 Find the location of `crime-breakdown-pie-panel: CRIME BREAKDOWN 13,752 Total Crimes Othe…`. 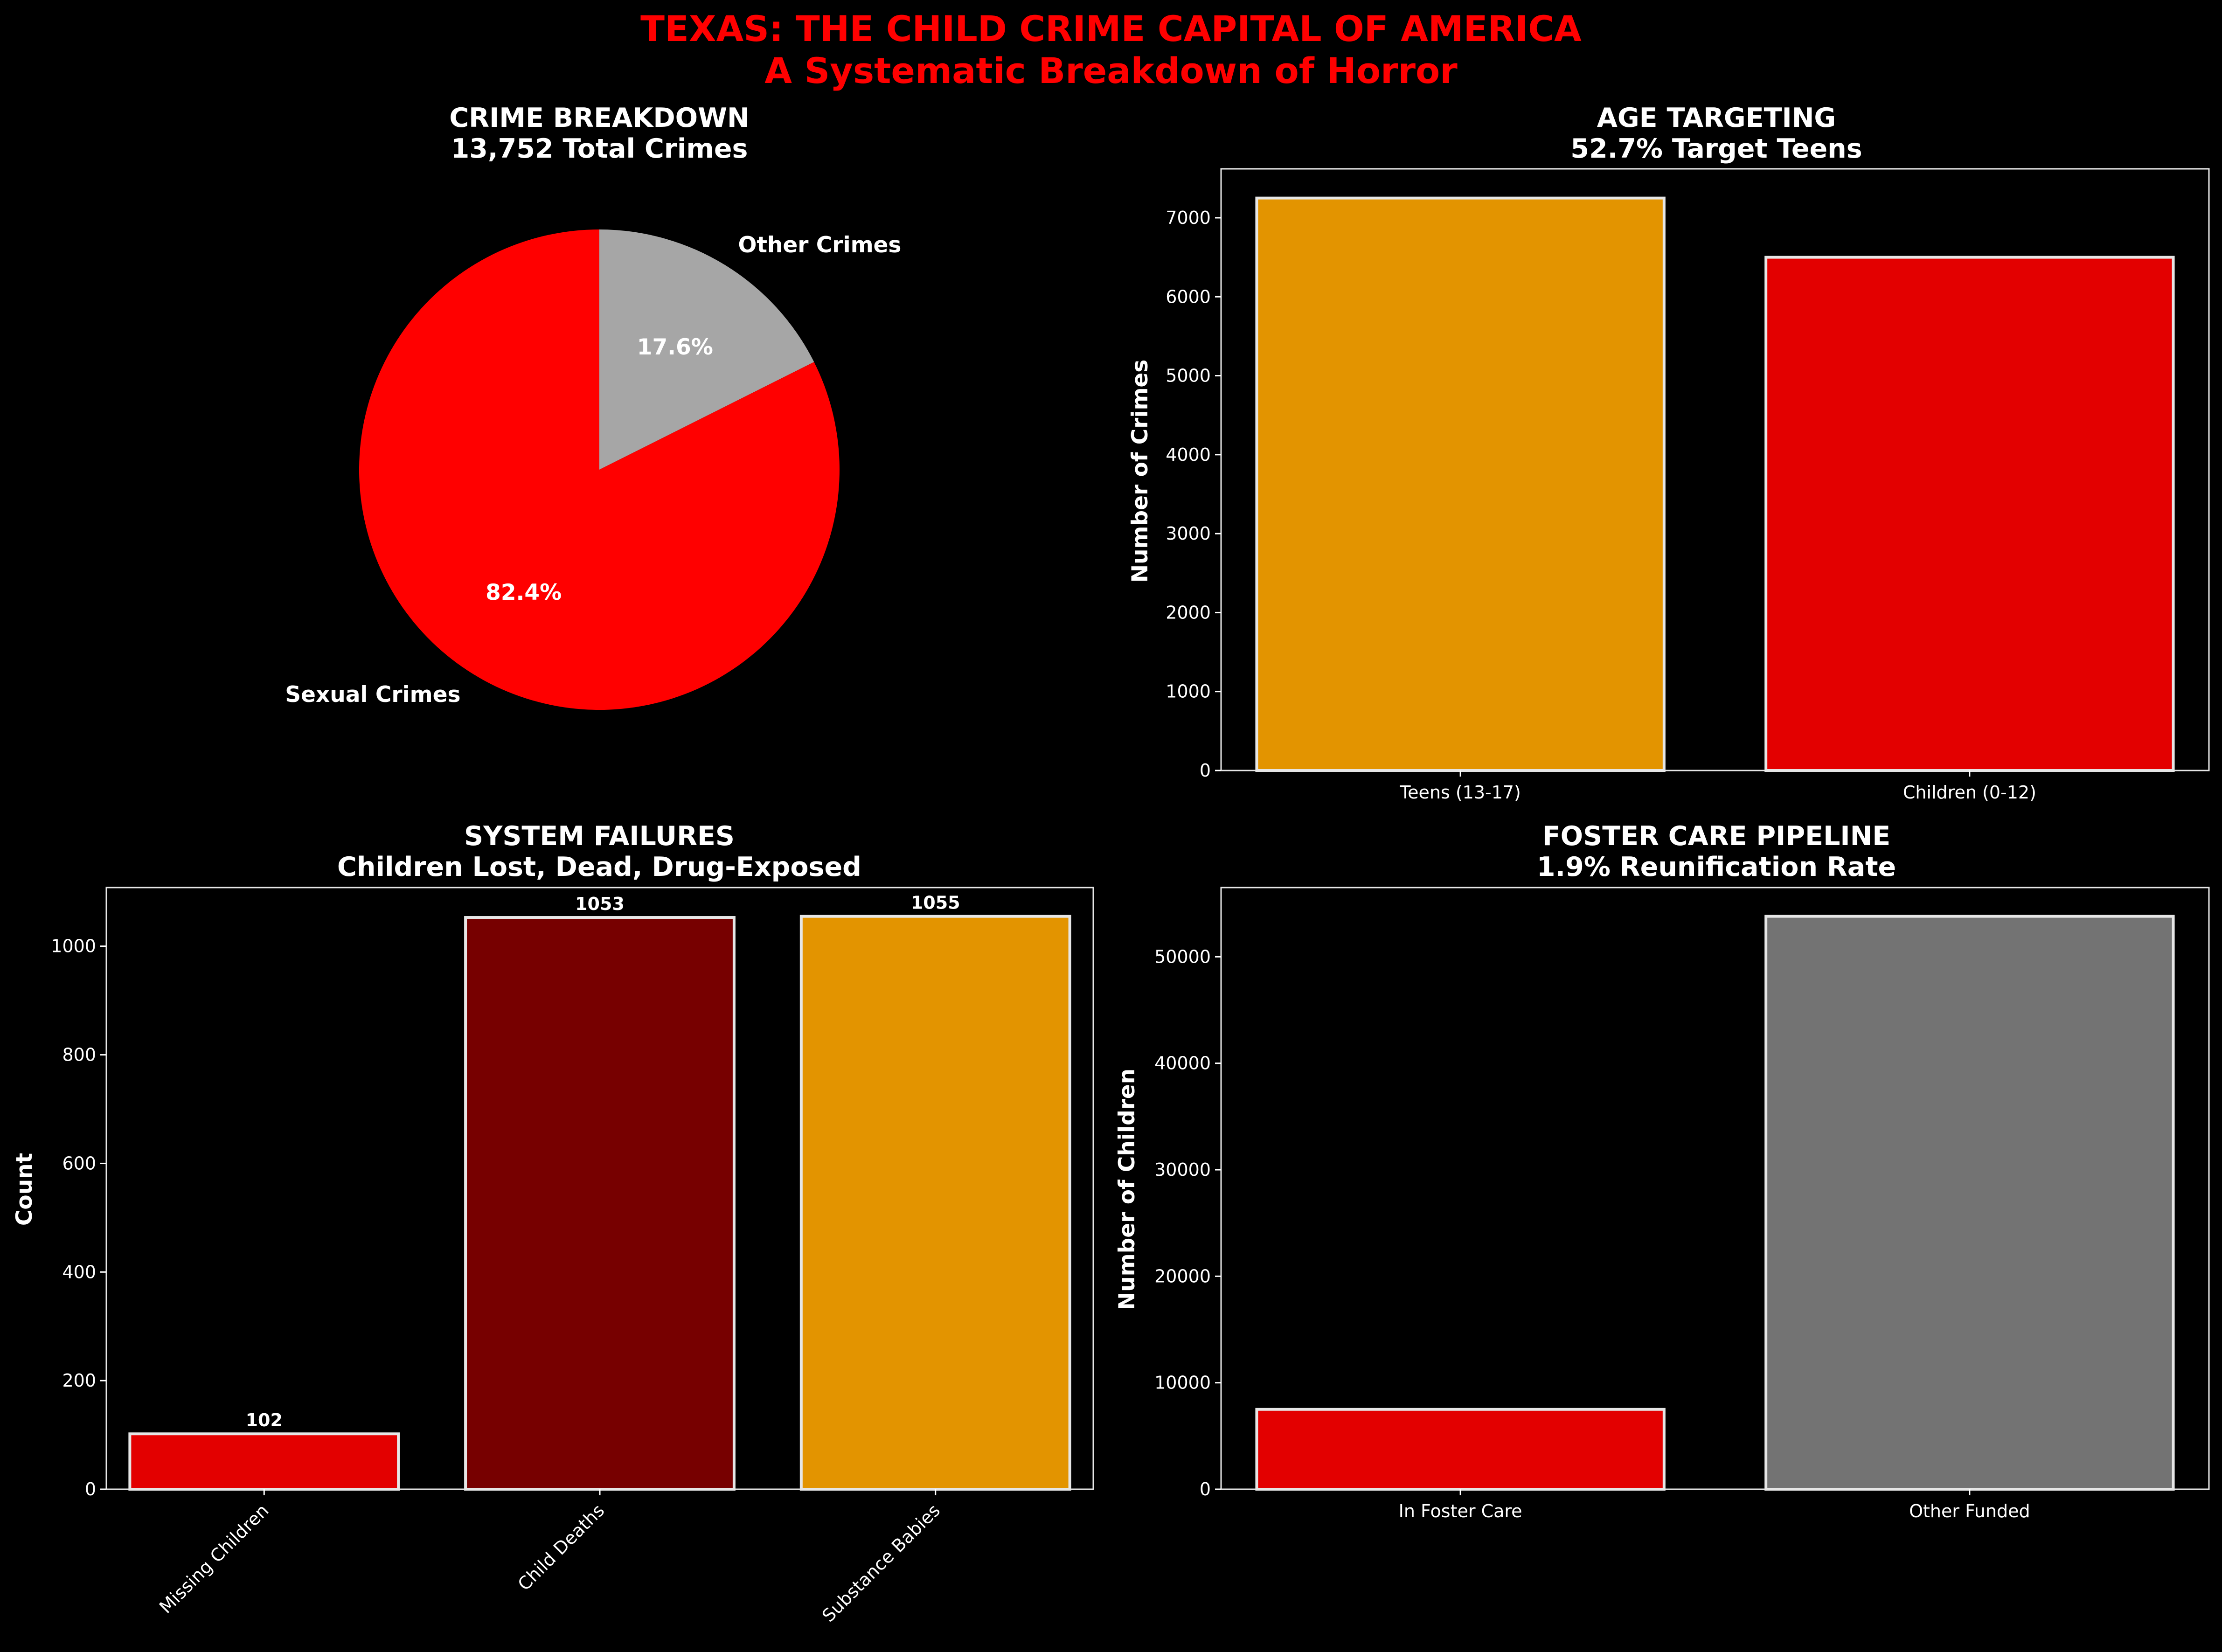

crime-breakdown-pie-panel: CRIME BREAKDOWN 13,752 Total Crimes Othe… is located at coordinates (593, 407).